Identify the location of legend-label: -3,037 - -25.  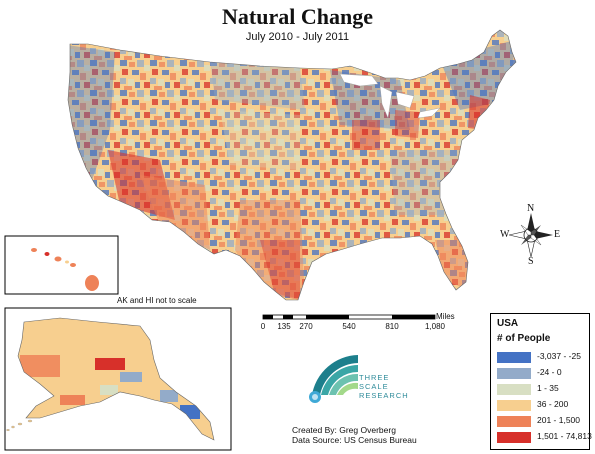
(559, 356).